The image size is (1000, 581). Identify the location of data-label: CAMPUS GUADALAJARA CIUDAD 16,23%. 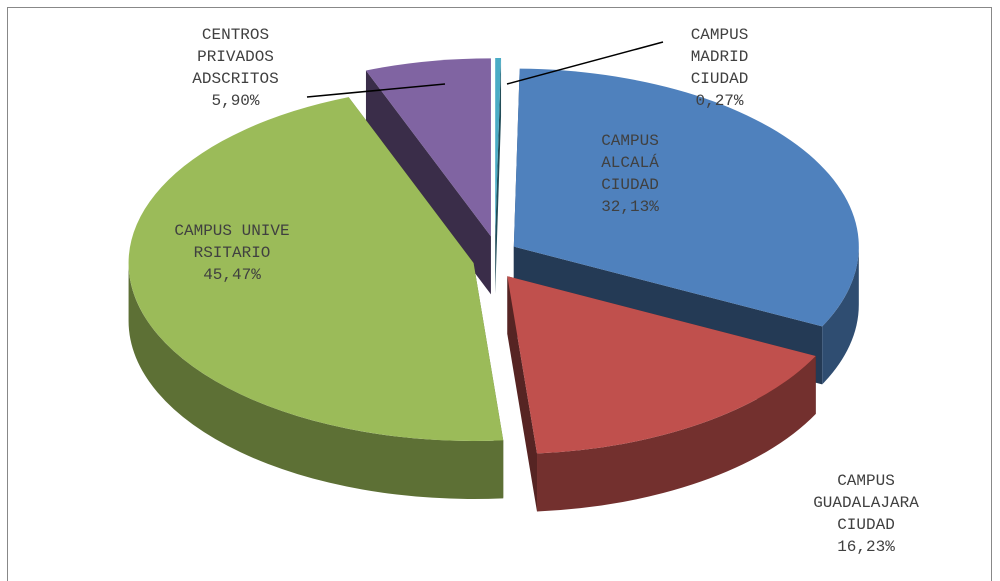
(866, 514).